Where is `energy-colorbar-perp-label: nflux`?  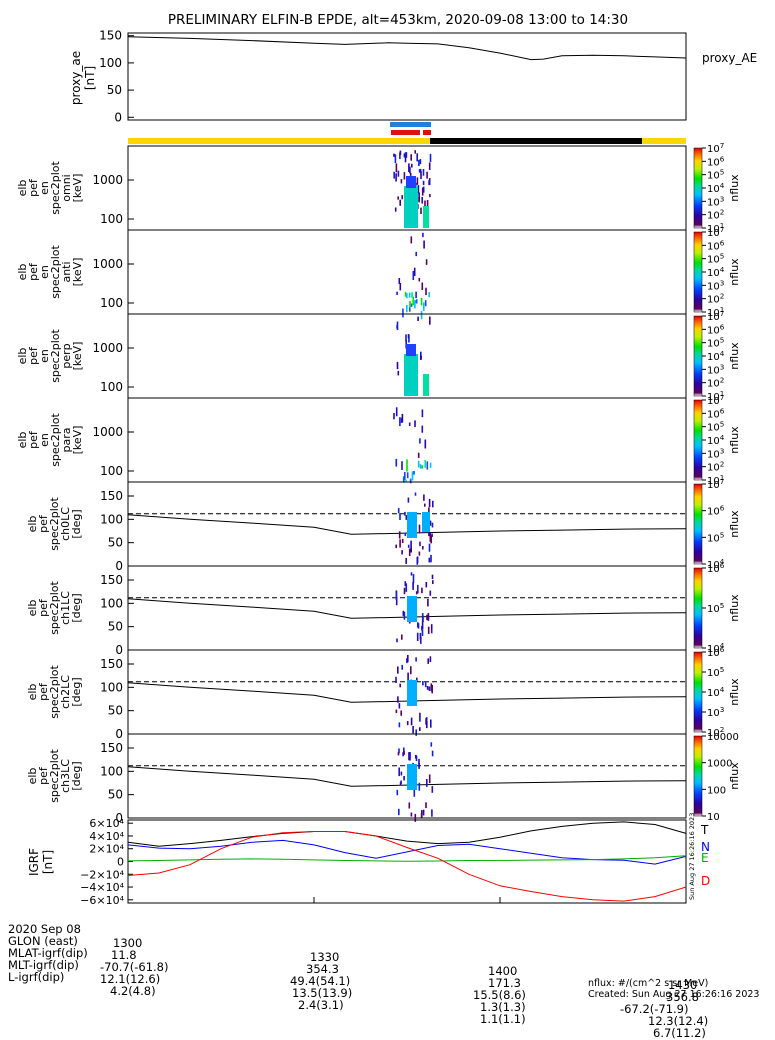
energy-colorbar-perp-label: nflux is located at coordinates (734, 356).